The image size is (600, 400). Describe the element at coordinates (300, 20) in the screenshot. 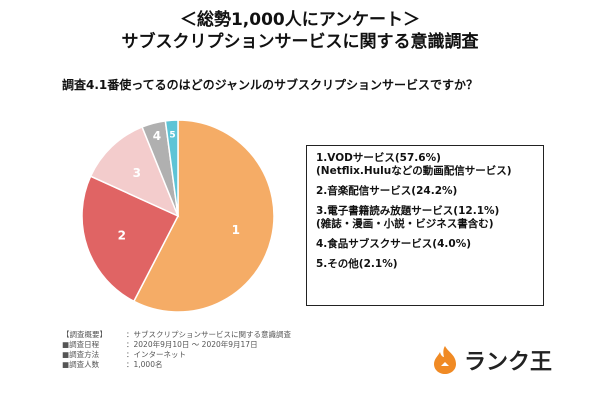

I see `page-title-line1: ＜総勢1,000人にアンケート＞` at that location.